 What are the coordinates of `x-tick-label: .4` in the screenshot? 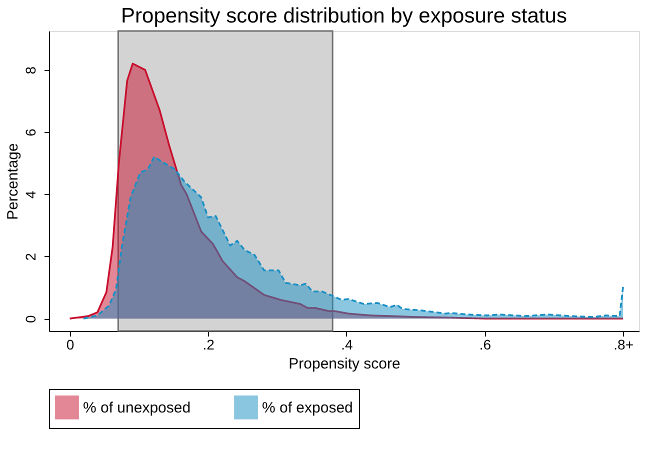 It's located at (347, 344).